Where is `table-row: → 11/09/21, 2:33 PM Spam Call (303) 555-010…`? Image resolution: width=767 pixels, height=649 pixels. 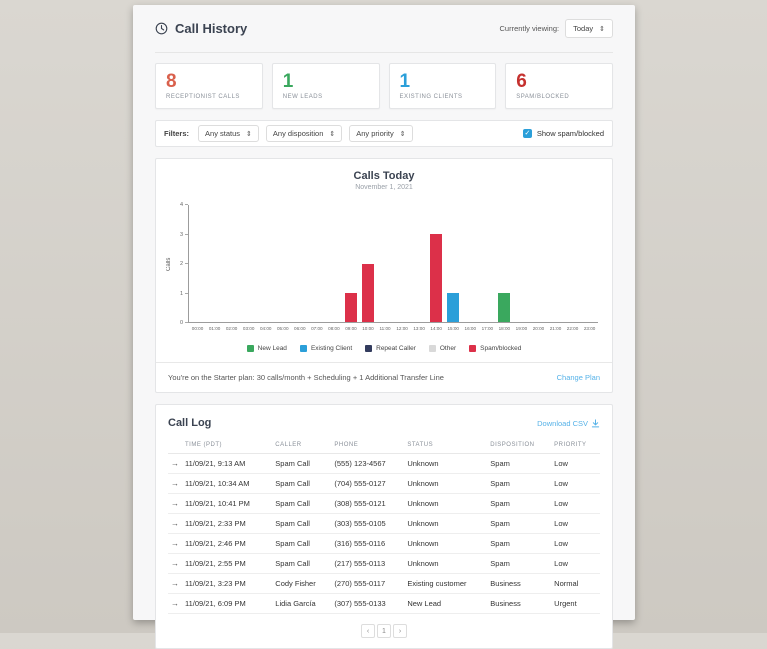
table-row: → 11/09/21, 2:33 PM Spam Call (303) 555-010… is located at coordinates (384, 523).